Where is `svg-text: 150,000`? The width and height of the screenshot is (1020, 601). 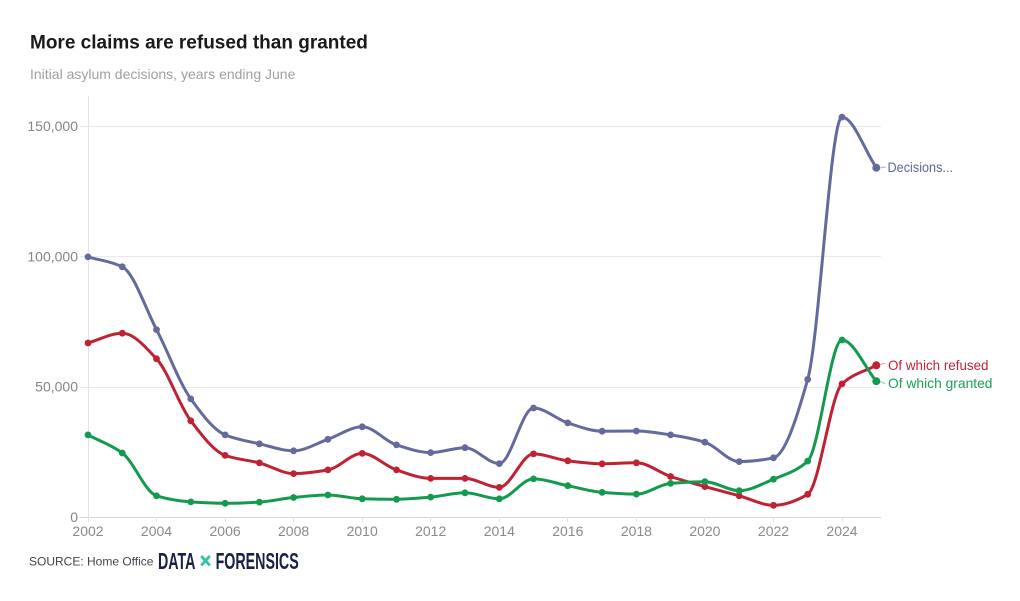
svg-text: 150,000 is located at coordinates (52, 126).